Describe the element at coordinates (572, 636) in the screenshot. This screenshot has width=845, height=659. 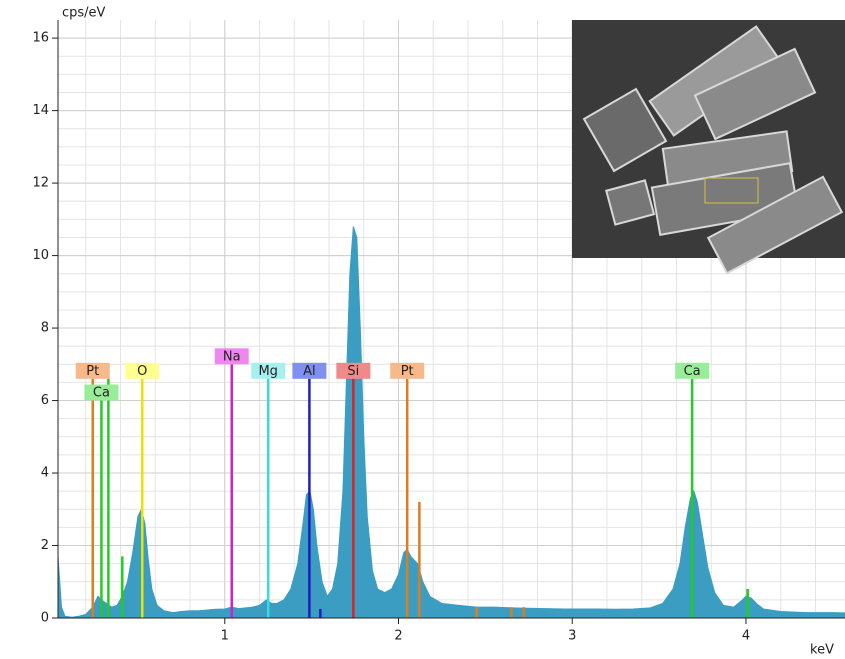
I see `x-tick-label: 3` at that location.